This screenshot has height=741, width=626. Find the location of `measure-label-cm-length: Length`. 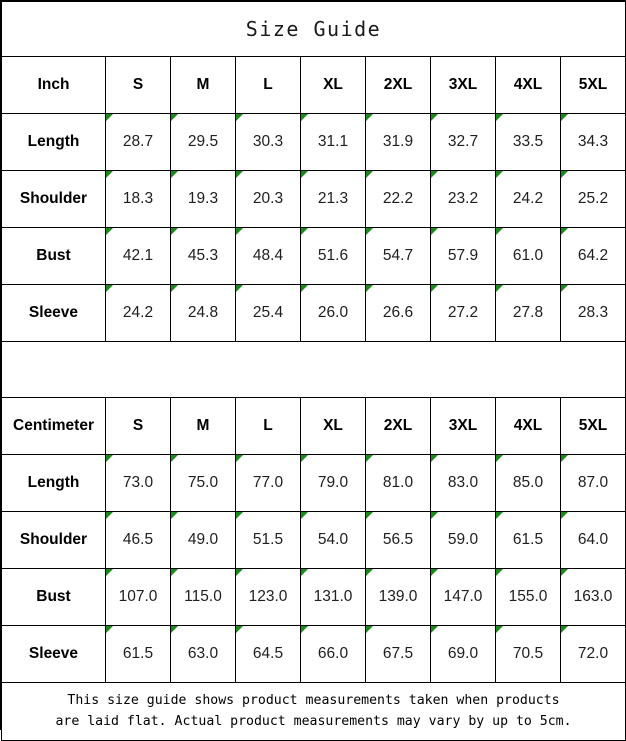

measure-label-cm-length: Length is located at coordinates (53, 483).